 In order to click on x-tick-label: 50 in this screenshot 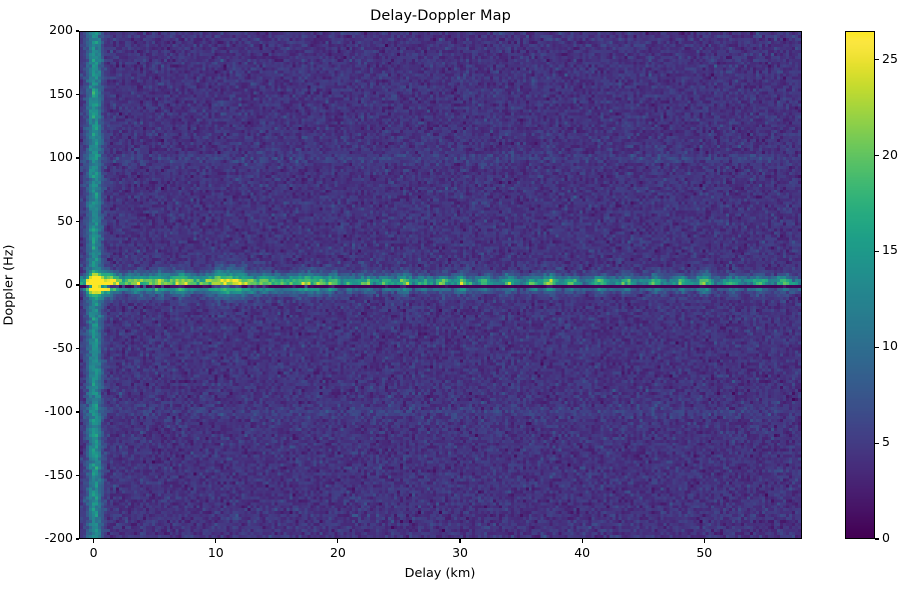, I will do `click(704, 552)`.